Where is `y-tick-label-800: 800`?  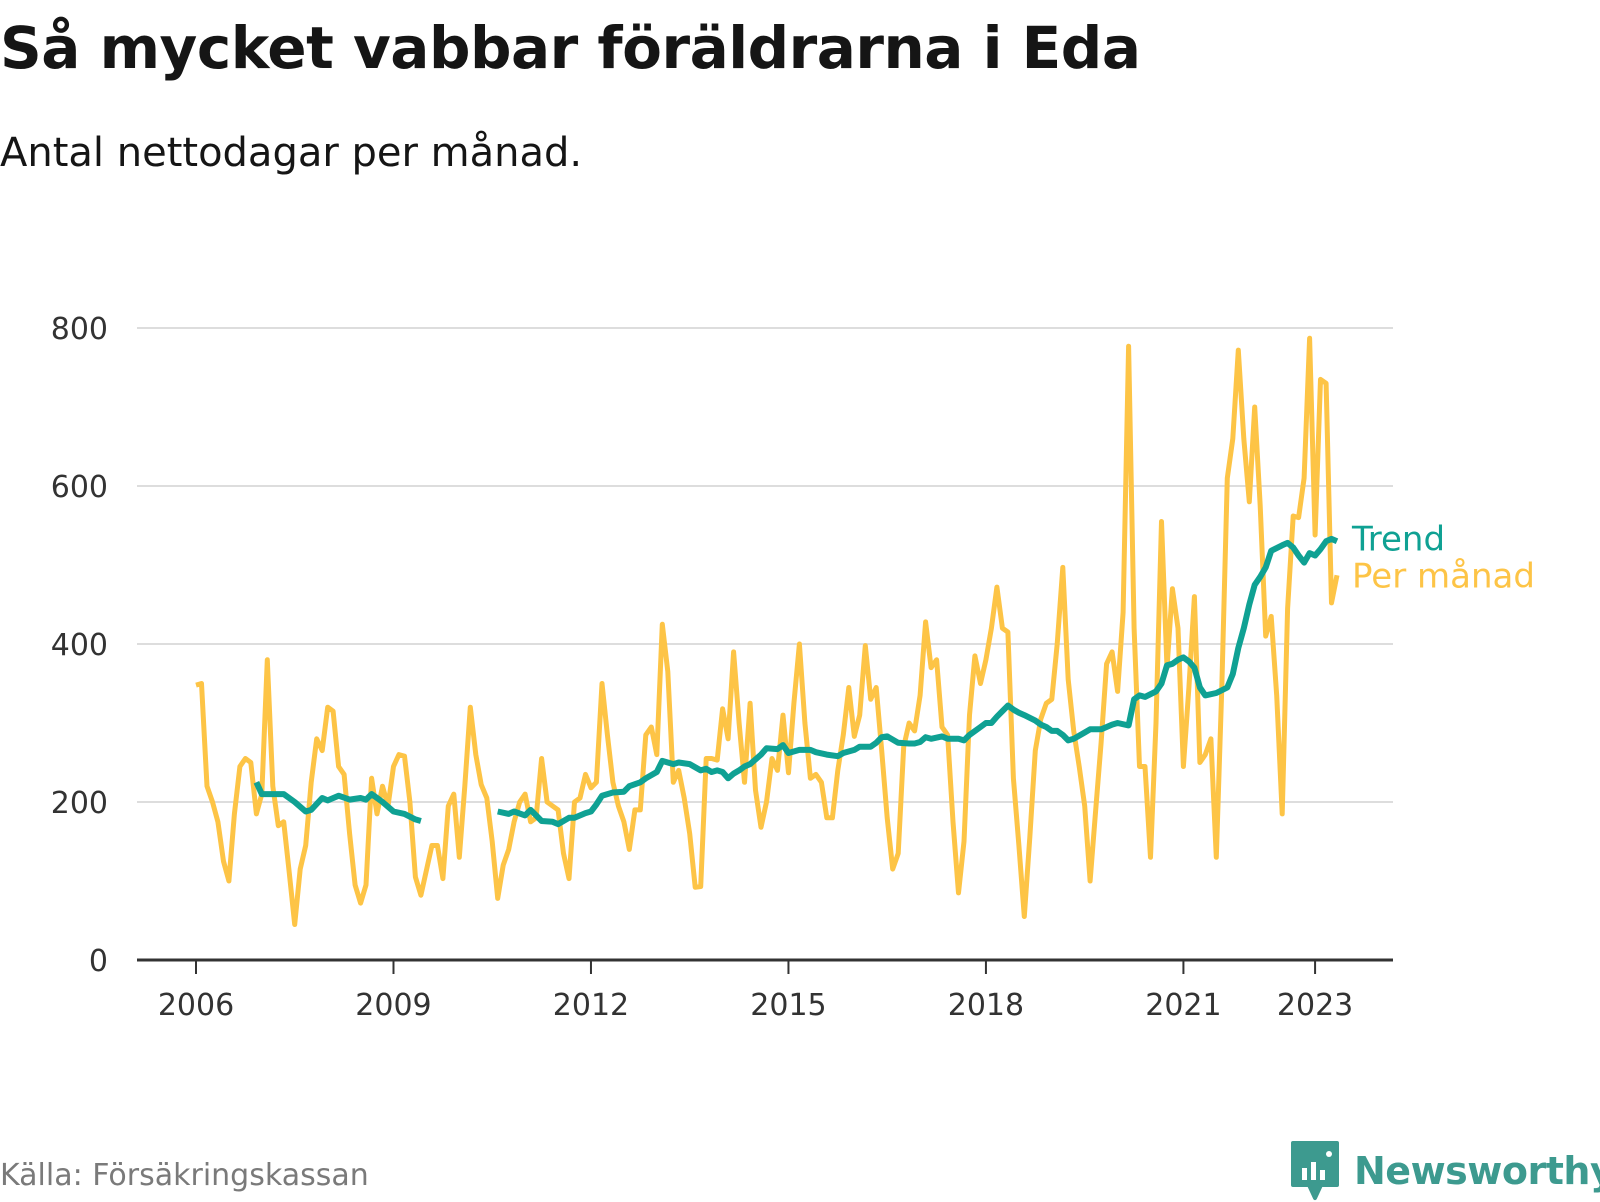
y-tick-label-800: 800 is located at coordinates (79, 329).